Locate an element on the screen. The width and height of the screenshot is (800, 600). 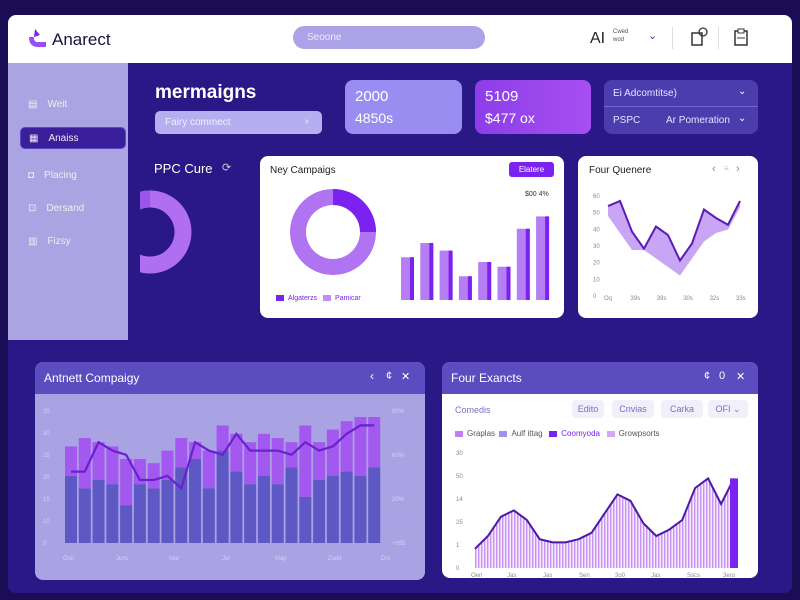
sidebar-item-dersand: ⊡ Dersand is located at coordinates (73, 208).